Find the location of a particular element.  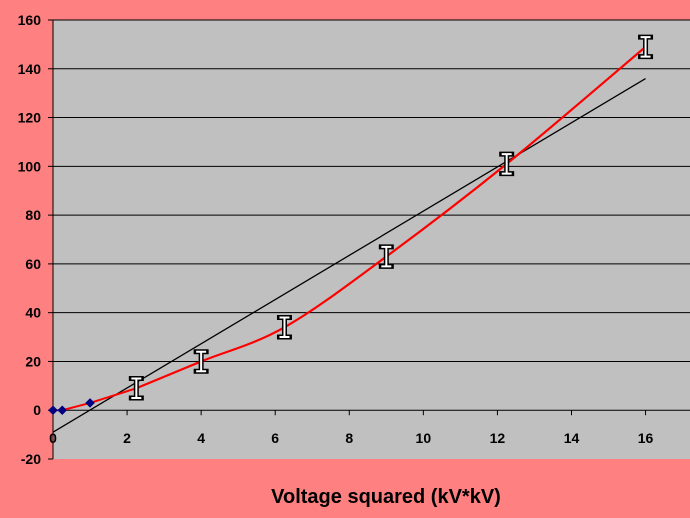

x-tick-label: 2 is located at coordinates (127, 438).